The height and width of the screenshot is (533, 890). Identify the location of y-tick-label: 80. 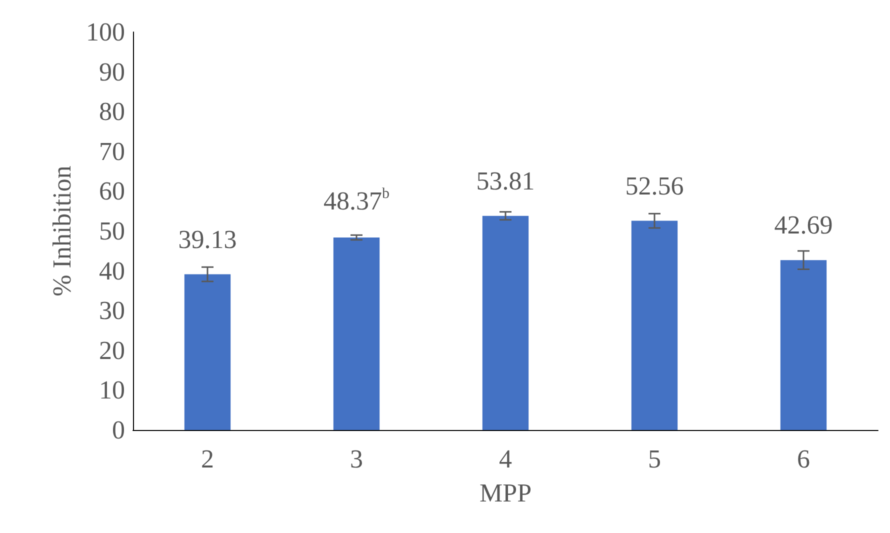
(112, 111).